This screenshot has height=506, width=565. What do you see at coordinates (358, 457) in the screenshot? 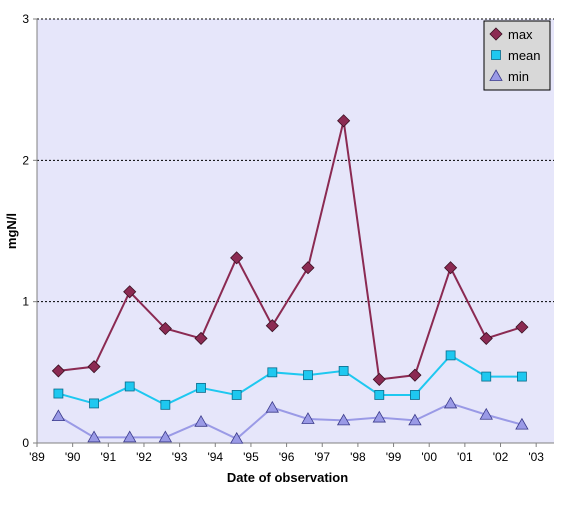
I see `x-tick-label: '98` at bounding box center [358, 457].